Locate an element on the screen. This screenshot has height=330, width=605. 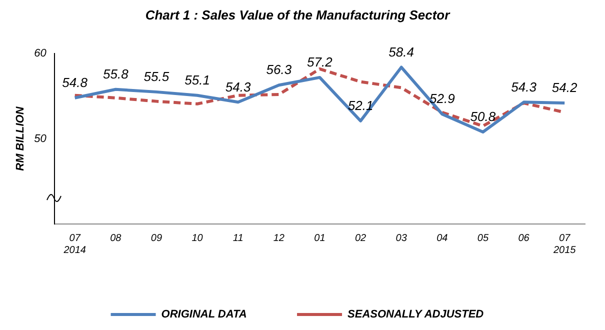
data-label: 54.2 is located at coordinates (565, 88).